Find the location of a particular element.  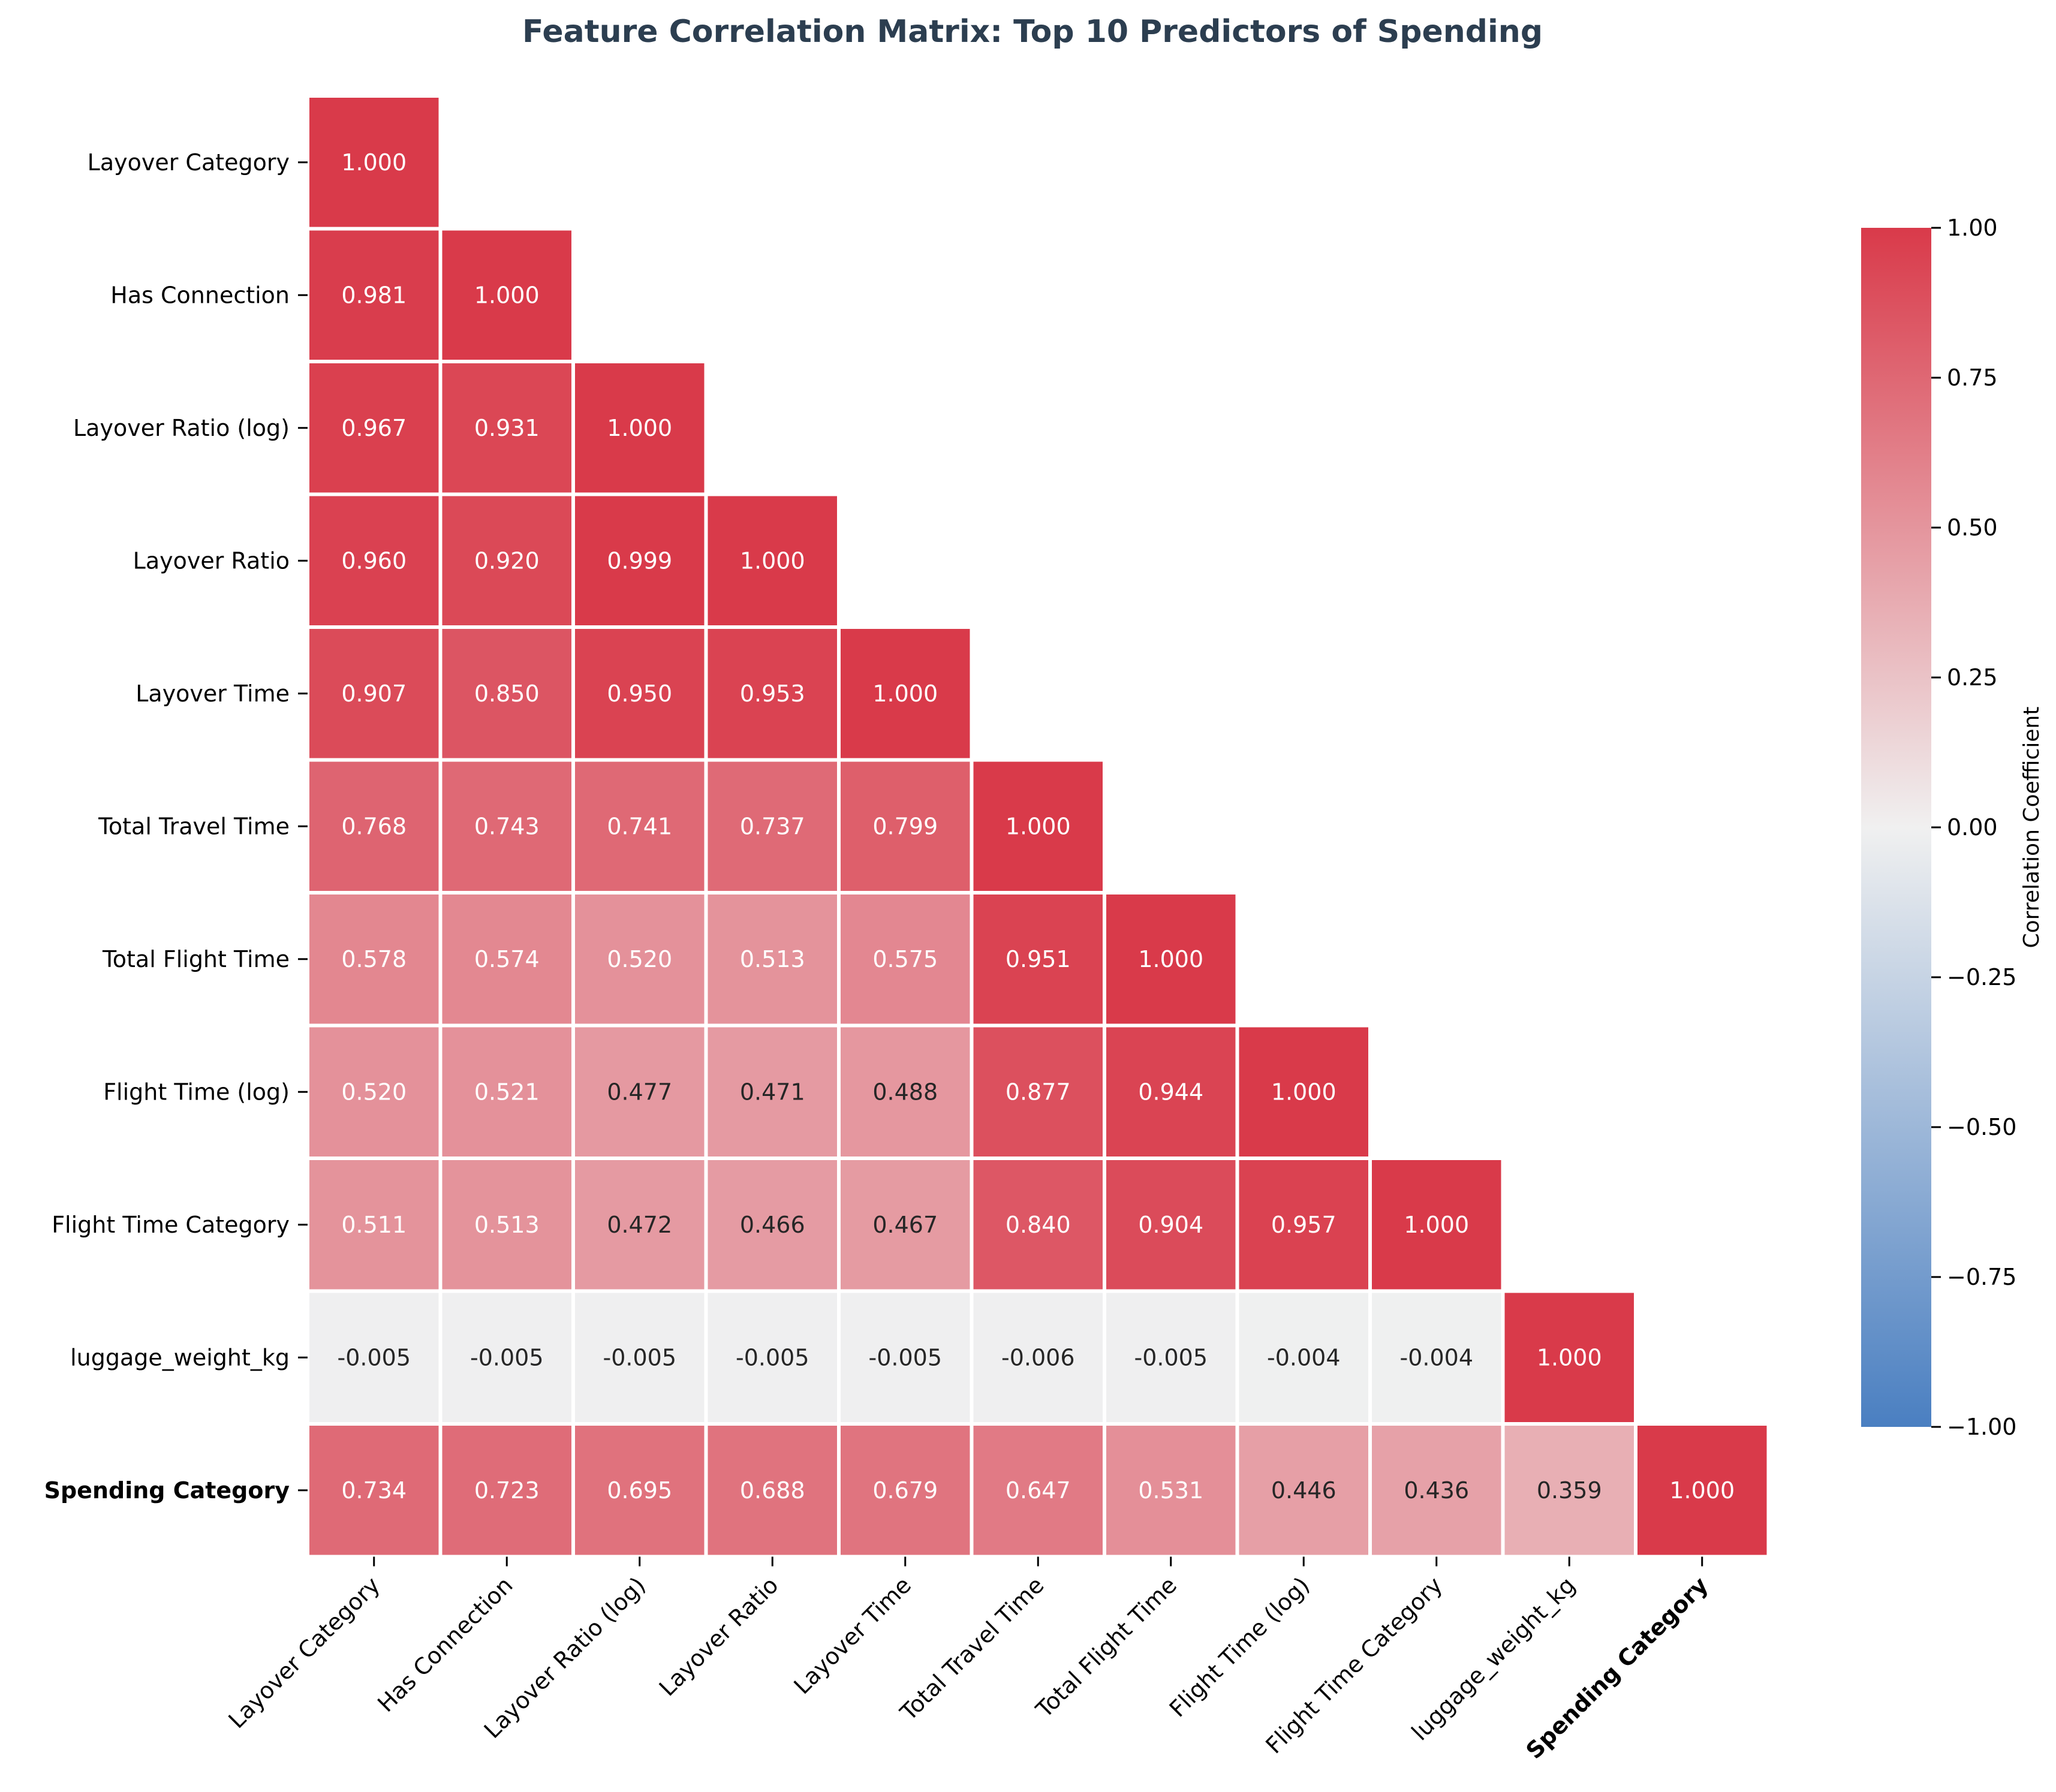

row-label: luggage_weight_kg is located at coordinates (180, 1357).